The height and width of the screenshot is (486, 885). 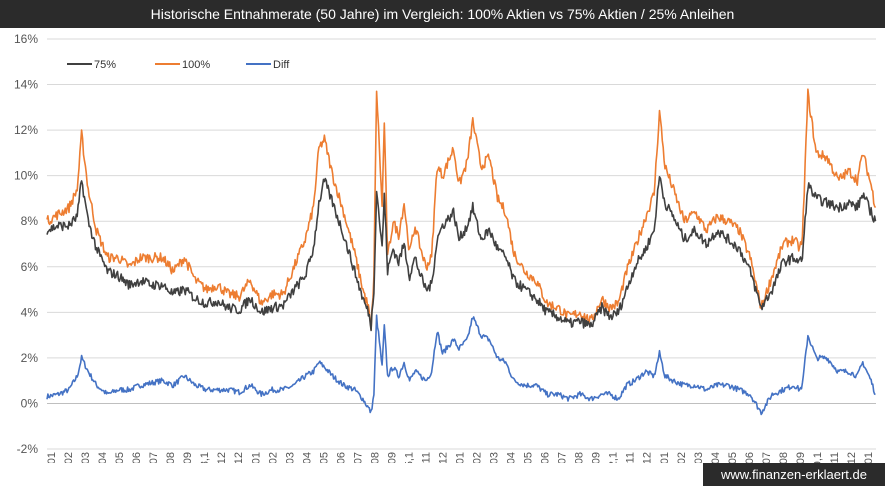 What do you see at coordinates (546, 457) in the screenshot?
I see `x-tick-label: 1960,06` at bounding box center [546, 457].